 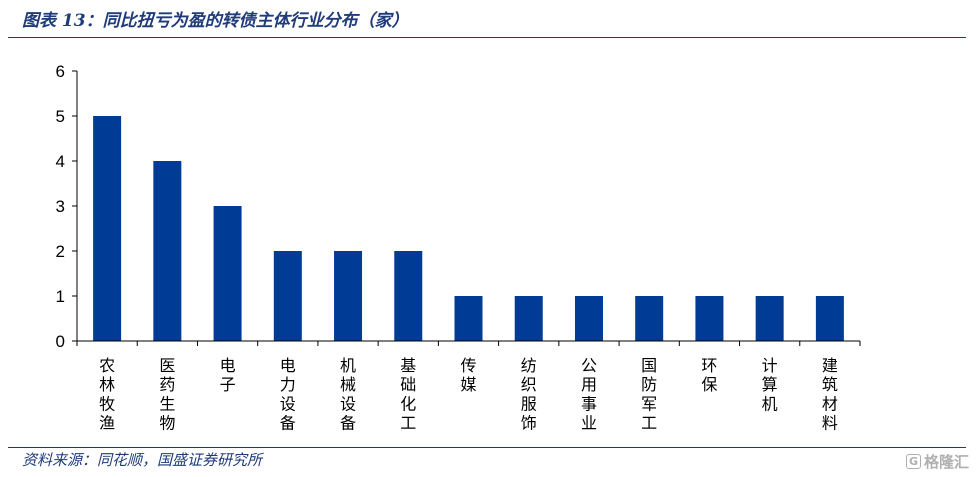 I want to click on x-tick-label: 计算机, so click(x=770, y=384).